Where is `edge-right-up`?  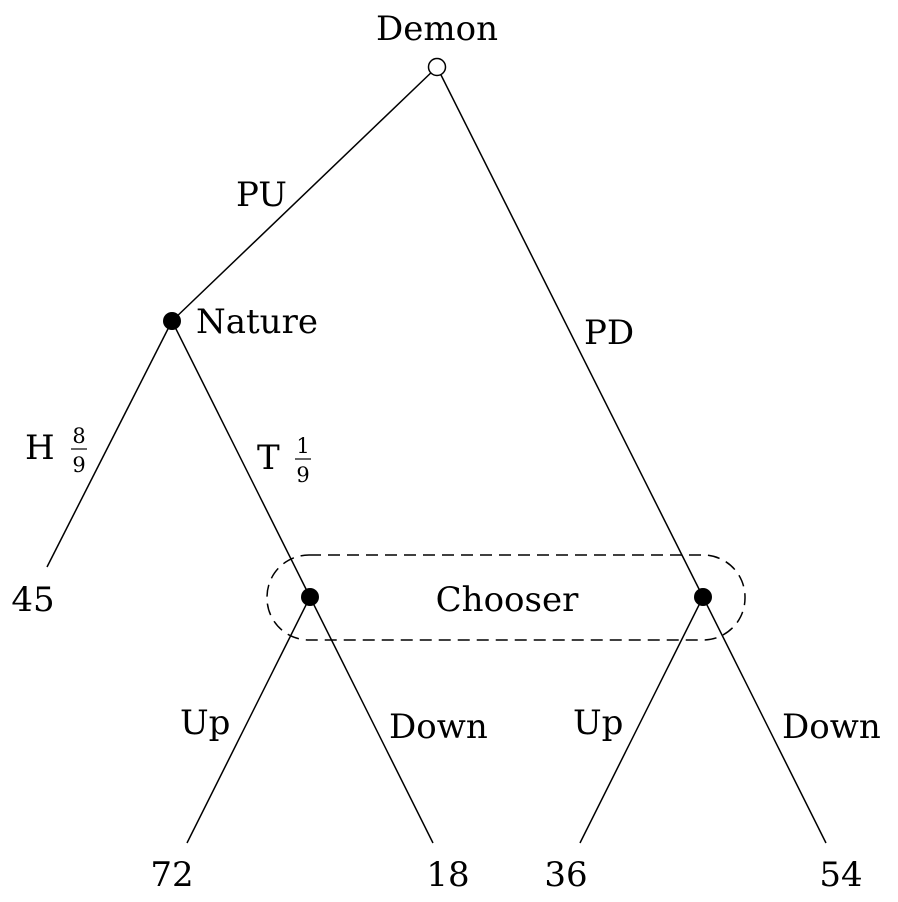 edge-right-up is located at coordinates (641, 720).